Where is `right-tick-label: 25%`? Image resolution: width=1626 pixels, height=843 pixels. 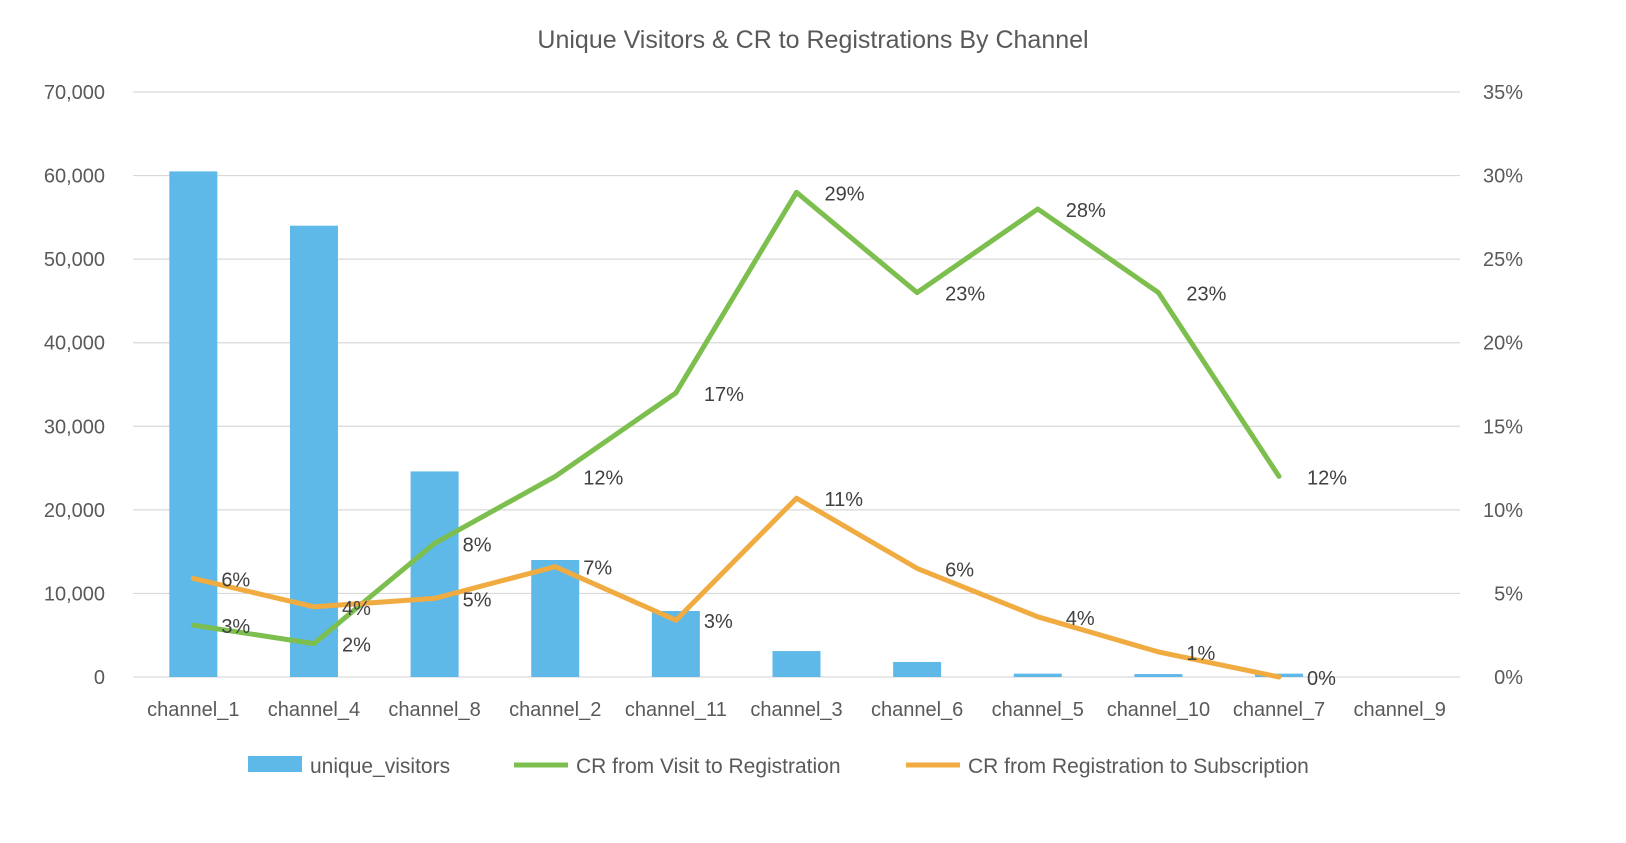
right-tick-label: 25% is located at coordinates (1503, 260).